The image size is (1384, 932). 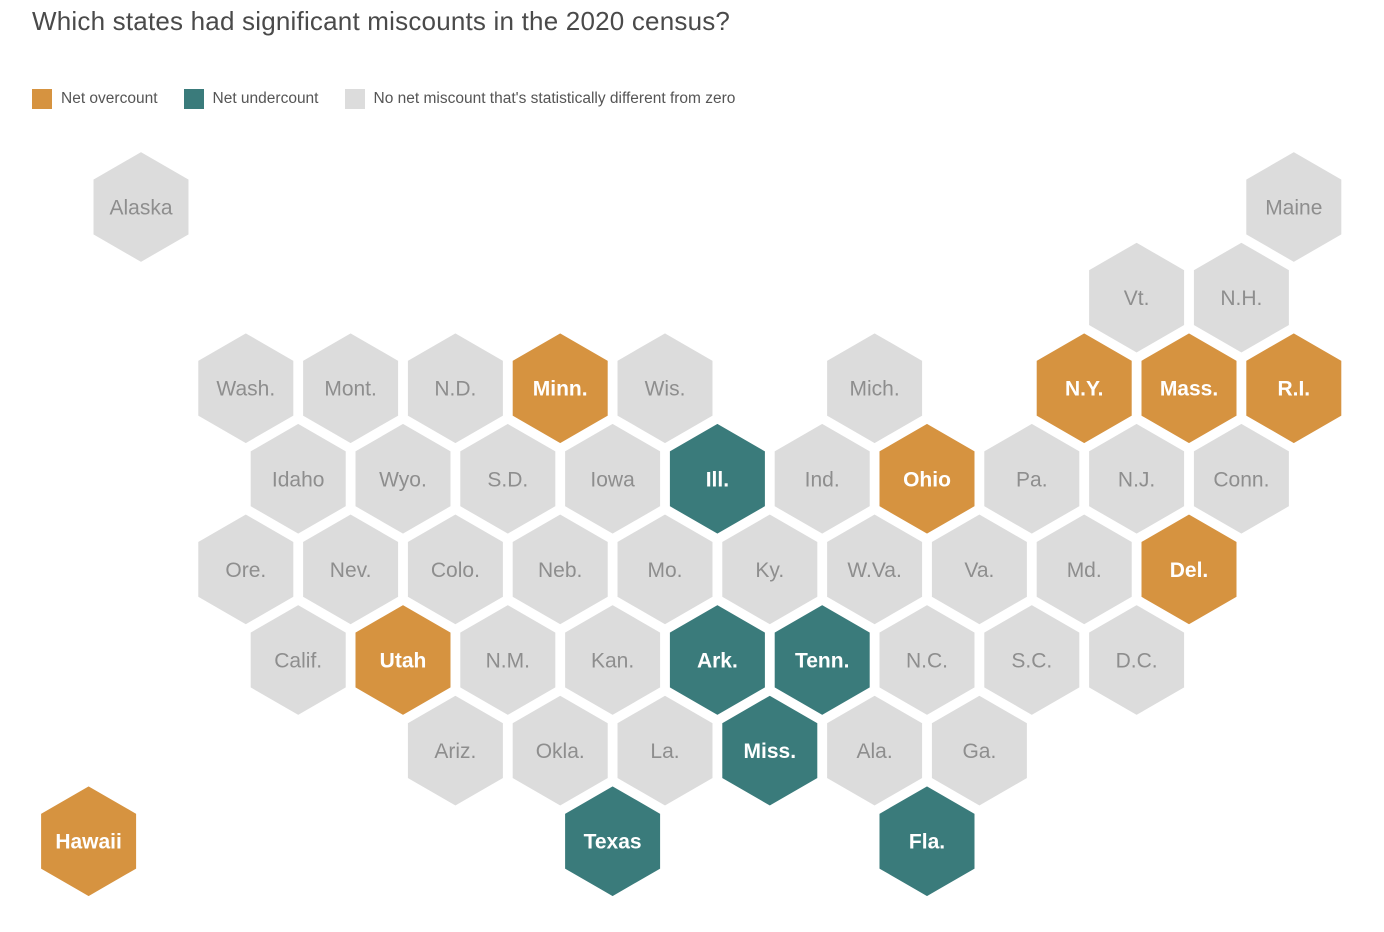 I want to click on state-hex-d-c: D.C., so click(x=1137, y=660).